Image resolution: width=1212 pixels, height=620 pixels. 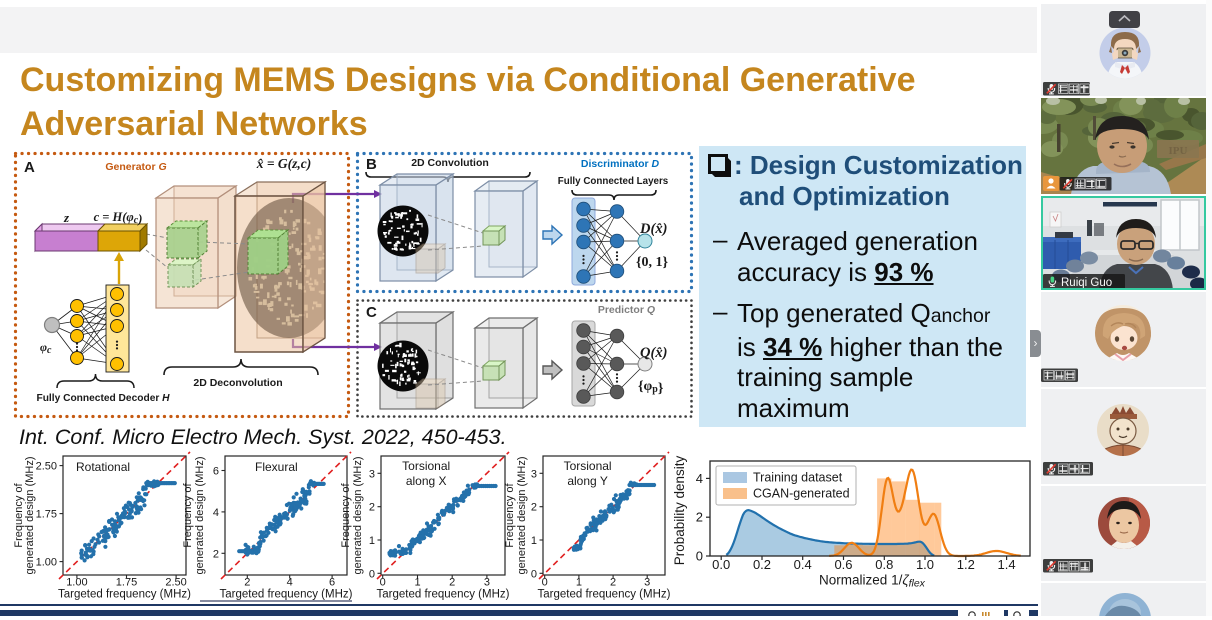 What do you see at coordinates (66, 217) in the screenshot?
I see `svg-text: z` at bounding box center [66, 217].